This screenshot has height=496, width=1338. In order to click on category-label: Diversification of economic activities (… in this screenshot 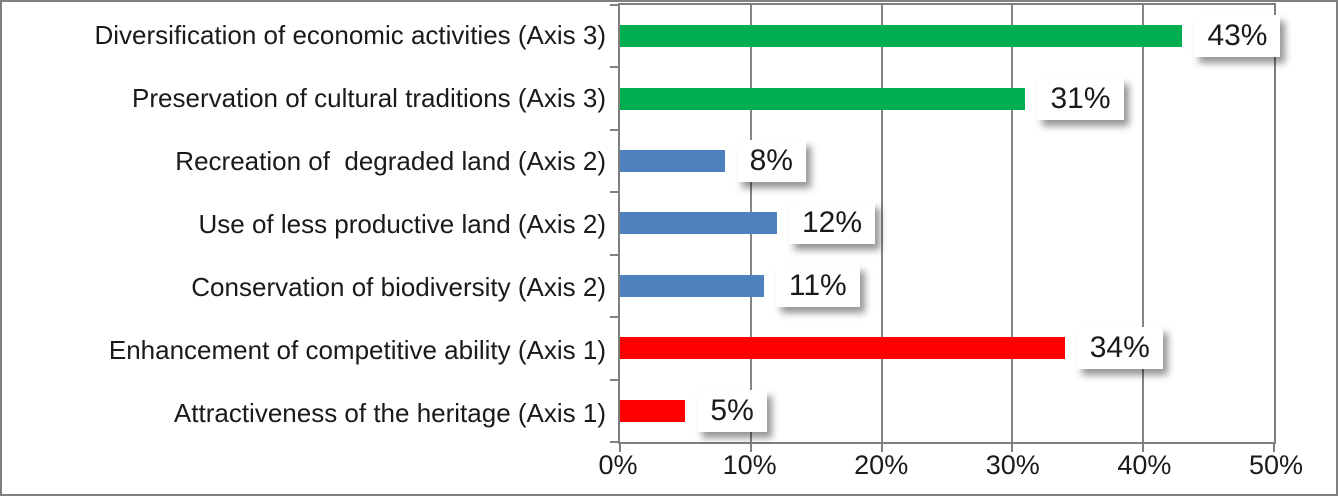, I will do `click(350, 34)`.